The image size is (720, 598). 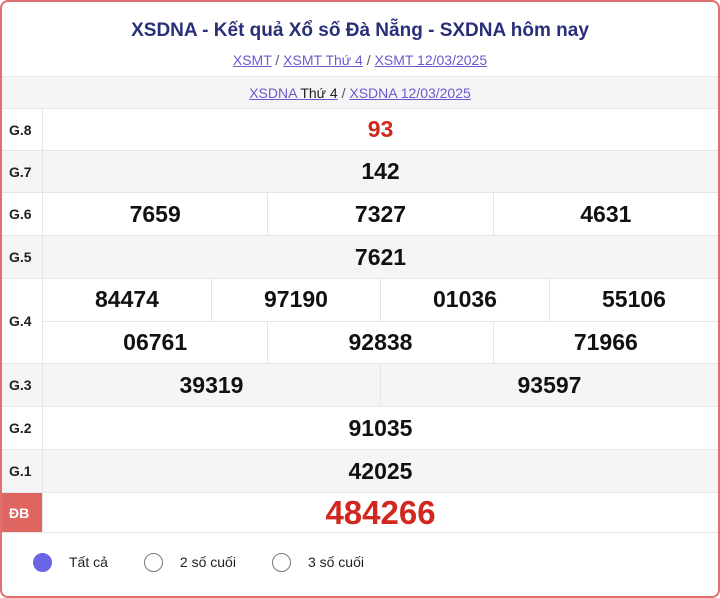 What do you see at coordinates (464, 300) in the screenshot?
I see `prize-number: 01036` at bounding box center [464, 300].